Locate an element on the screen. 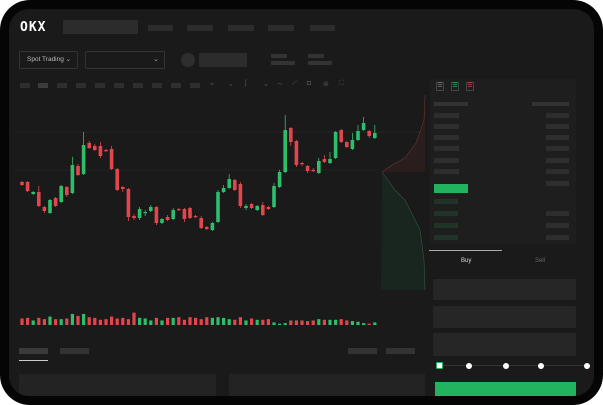  tab-open-orders is located at coordinates (33, 351).